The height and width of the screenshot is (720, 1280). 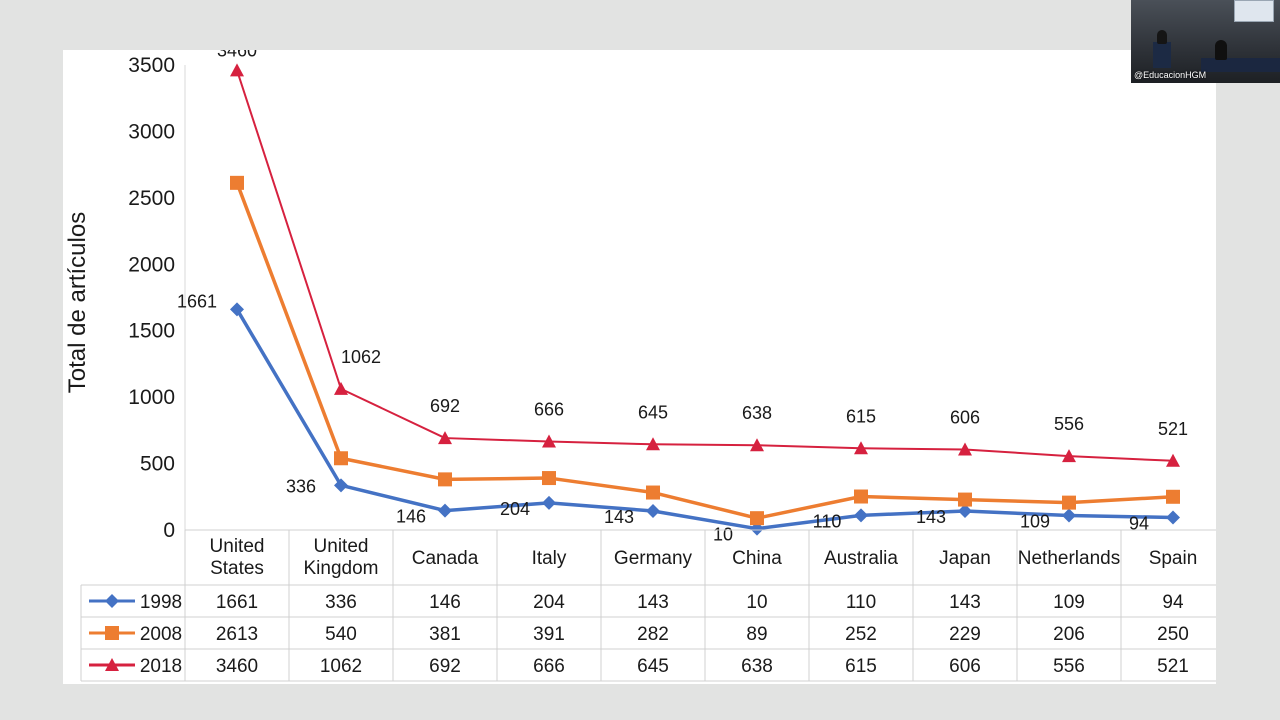 I want to click on table-cell-value: 2613, so click(x=237, y=634).